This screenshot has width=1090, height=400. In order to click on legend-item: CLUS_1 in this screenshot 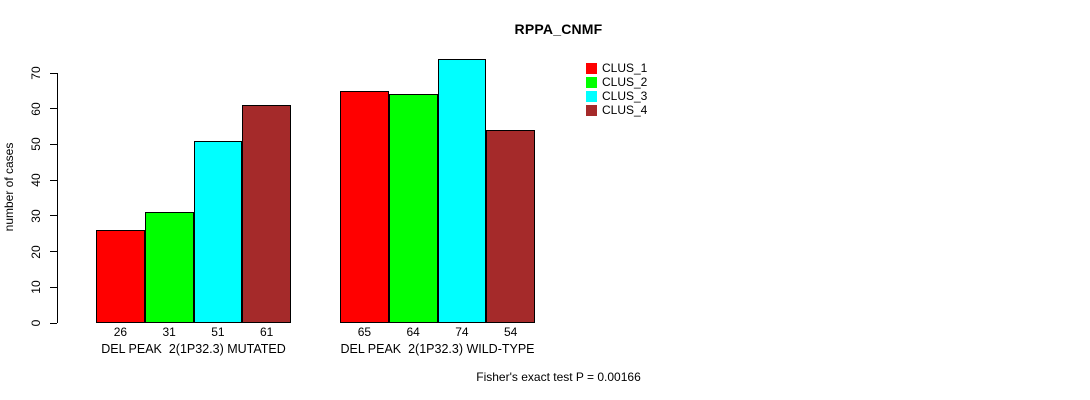, I will do `click(616, 68)`.